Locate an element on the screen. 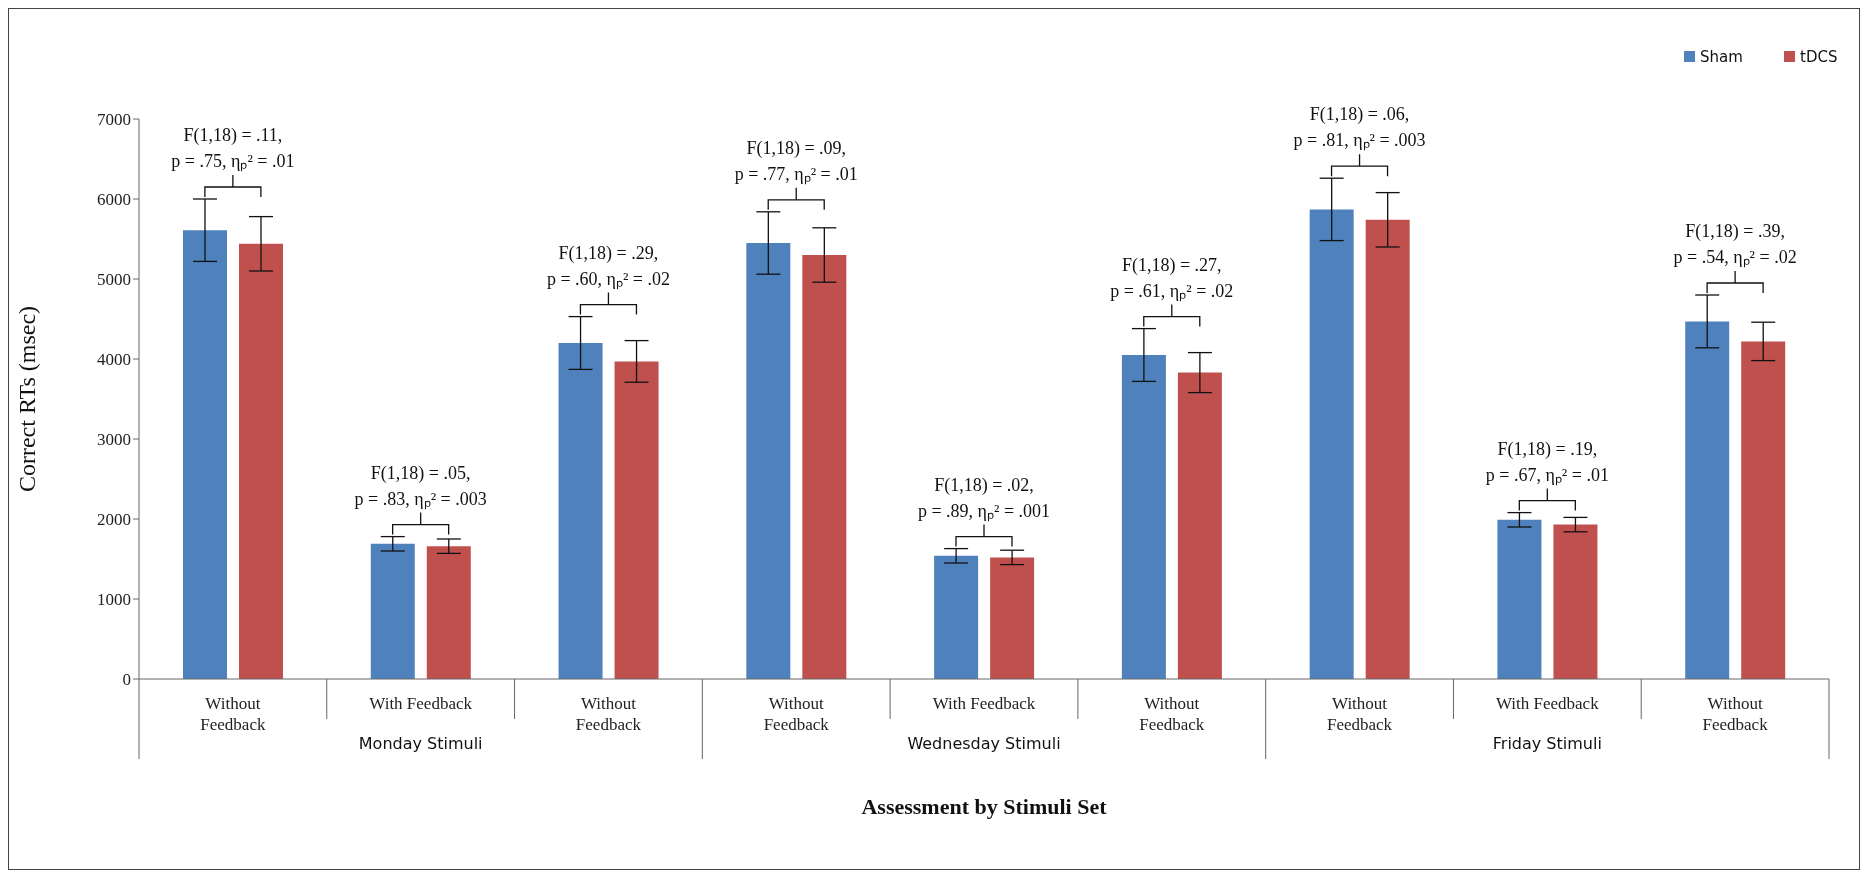 This screenshot has width=1872, height=879. y-tick-label: 3000 is located at coordinates (114, 440).